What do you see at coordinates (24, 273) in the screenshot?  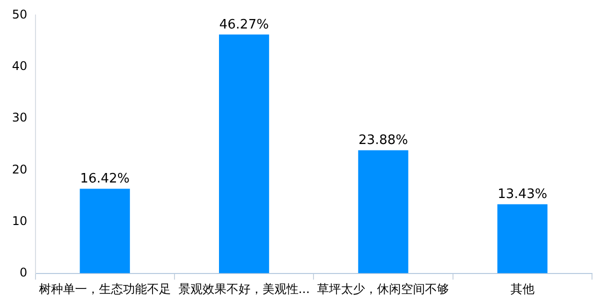 I see `y-tick-label: 0` at bounding box center [24, 273].